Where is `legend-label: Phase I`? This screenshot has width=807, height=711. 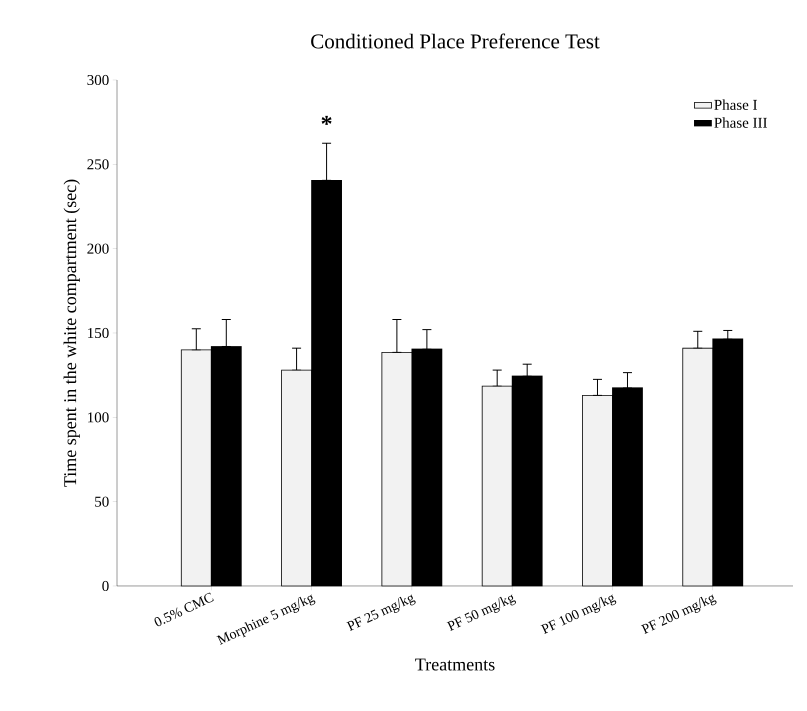 legend-label: Phase I is located at coordinates (736, 104).